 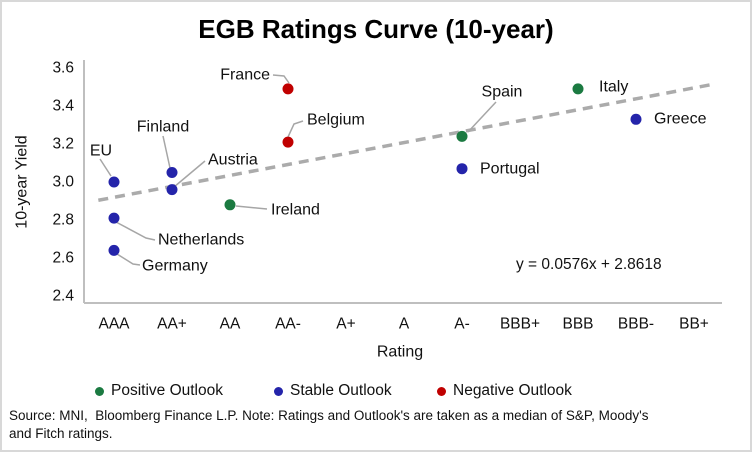 I want to click on chart-title: EGB Ratings Curve (10-year), so click(x=376, y=29).